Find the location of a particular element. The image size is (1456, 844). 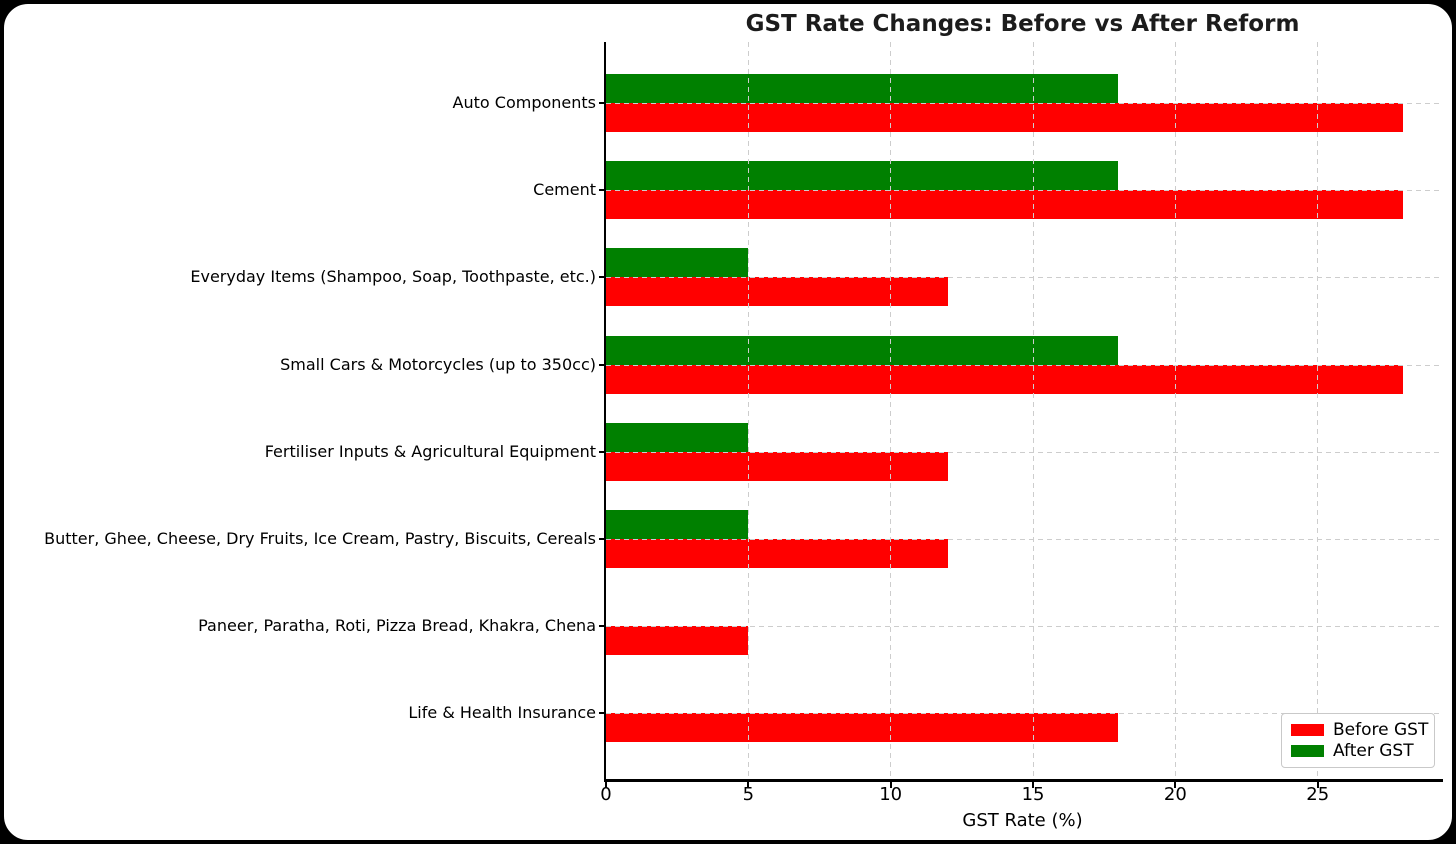

x-tick-label: 15 is located at coordinates (1033, 794).